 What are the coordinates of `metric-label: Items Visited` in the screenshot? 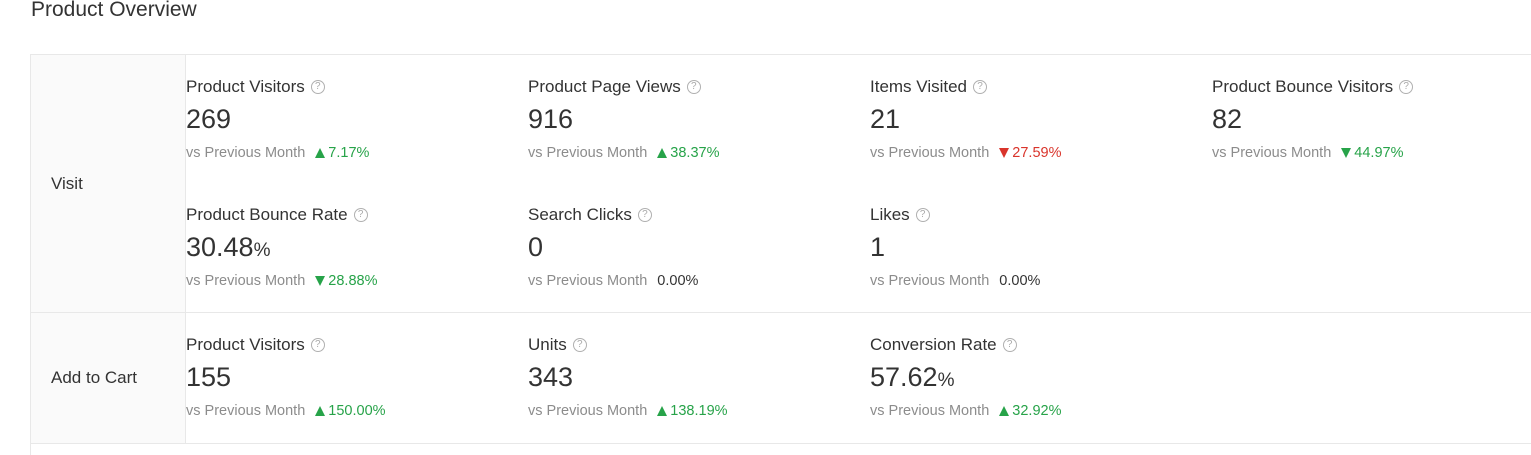 It's located at (919, 86).